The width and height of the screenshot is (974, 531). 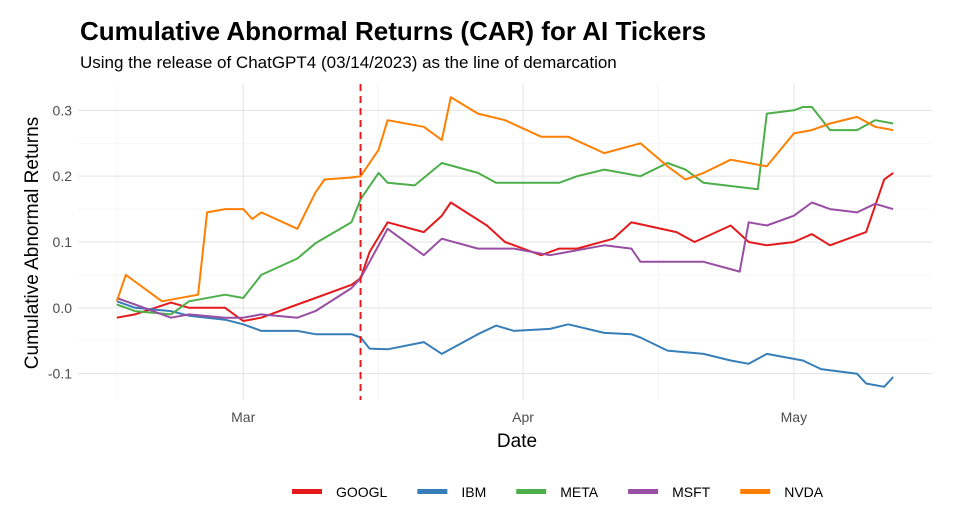 I want to click on legend-label-meta: META, so click(x=579, y=492).